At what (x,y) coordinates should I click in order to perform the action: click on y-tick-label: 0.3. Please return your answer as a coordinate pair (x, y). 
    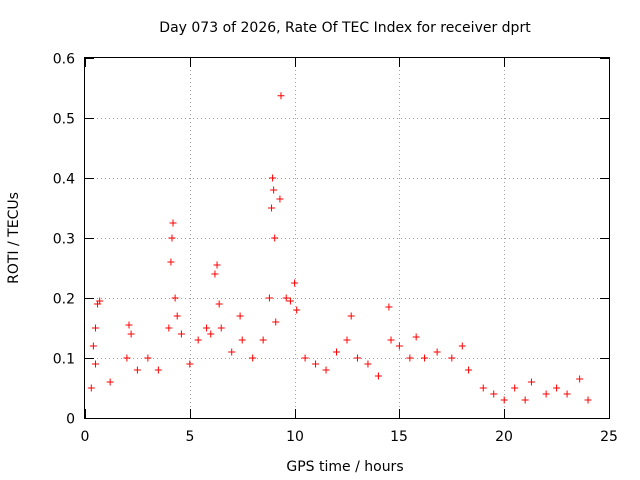
    Looking at the image, I should click on (64, 240).